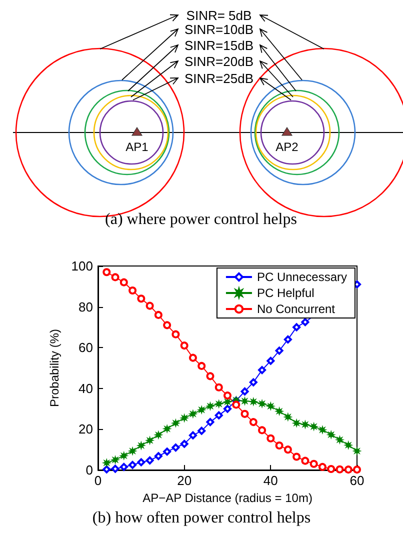 This screenshot has width=403, height=533. I want to click on legend-label: No Concurrent, so click(296, 309).